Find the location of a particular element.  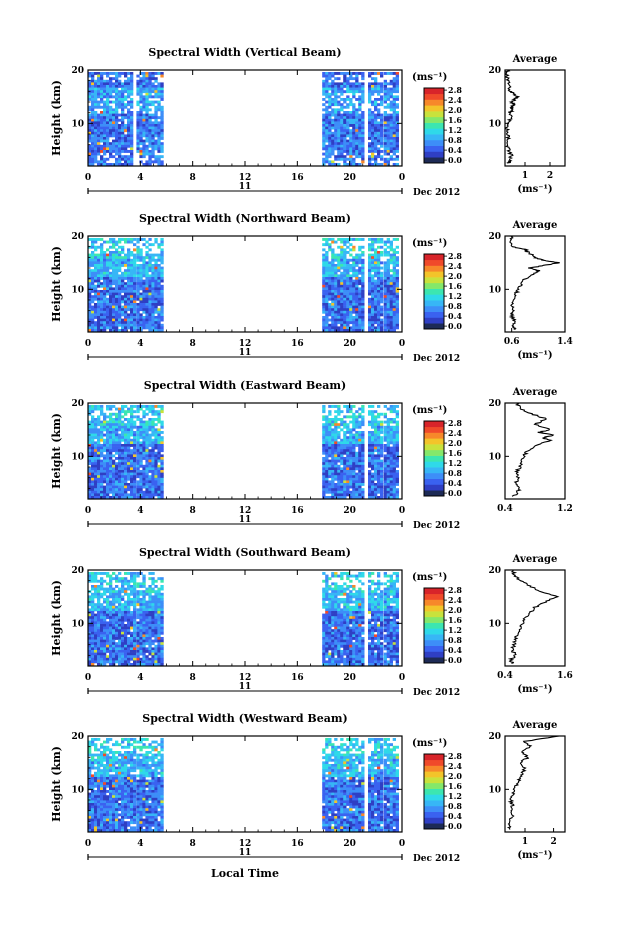

colorbar-tick-label: 0.4 is located at coordinates (455, 483).